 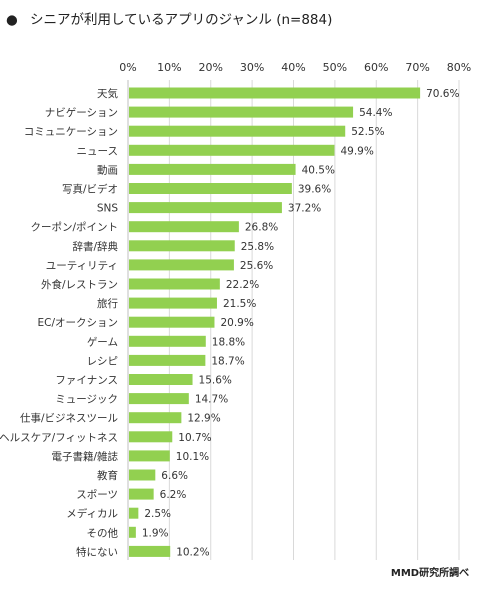 What do you see at coordinates (82, 266) in the screenshot?
I see `category-label: ユーティリティ` at bounding box center [82, 266].